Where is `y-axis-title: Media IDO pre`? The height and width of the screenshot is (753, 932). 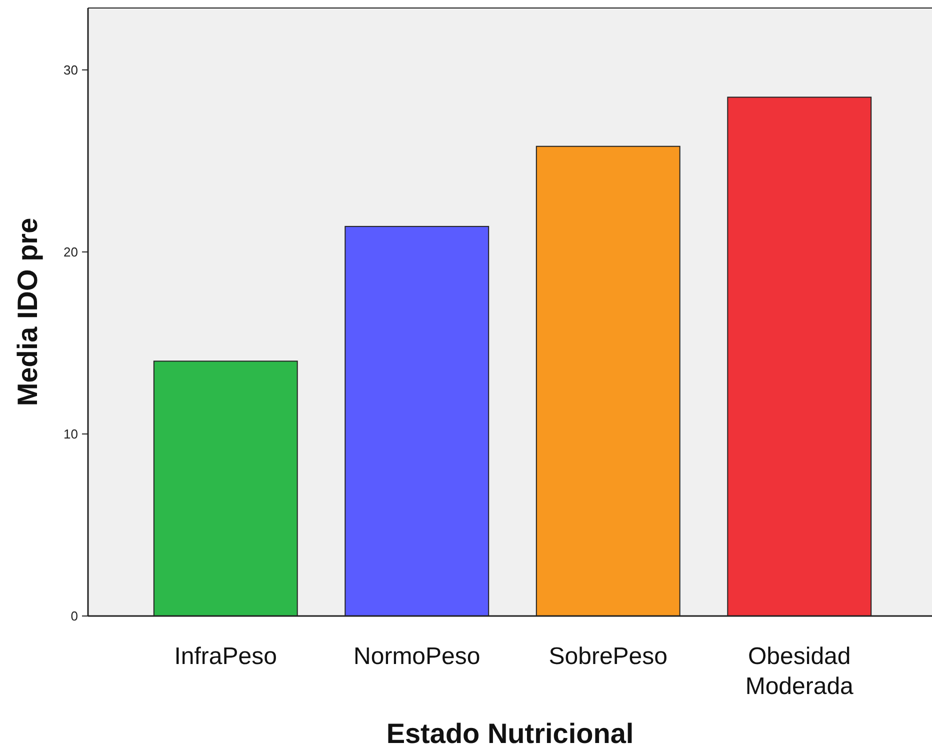 y-axis-title: Media IDO pre is located at coordinates (27, 312).